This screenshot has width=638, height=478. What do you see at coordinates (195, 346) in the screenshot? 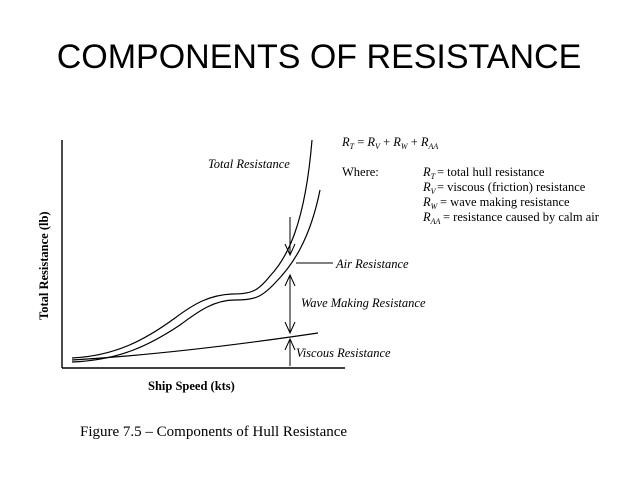
I see `viscous-resistance-curve` at bounding box center [195, 346].